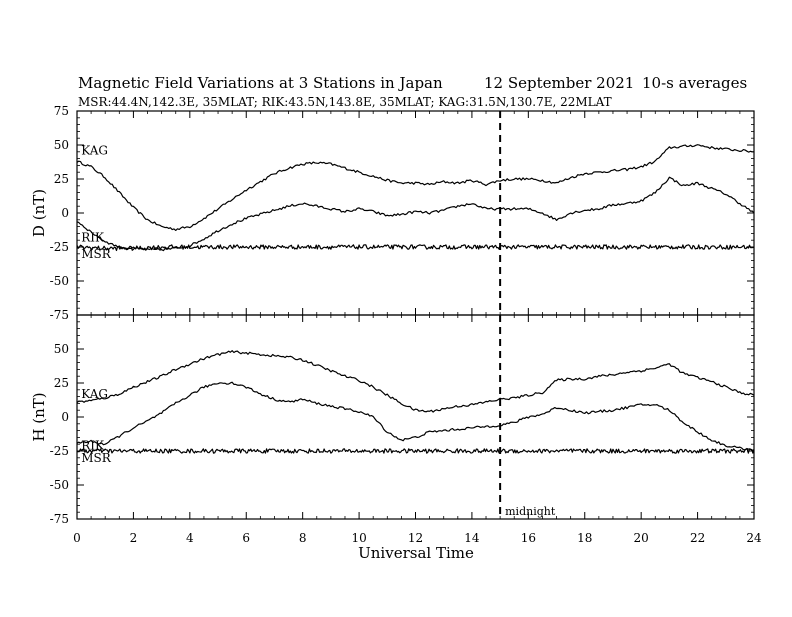  What do you see at coordinates (77, 538) in the screenshot?
I see `x-tick-label: 0` at bounding box center [77, 538].